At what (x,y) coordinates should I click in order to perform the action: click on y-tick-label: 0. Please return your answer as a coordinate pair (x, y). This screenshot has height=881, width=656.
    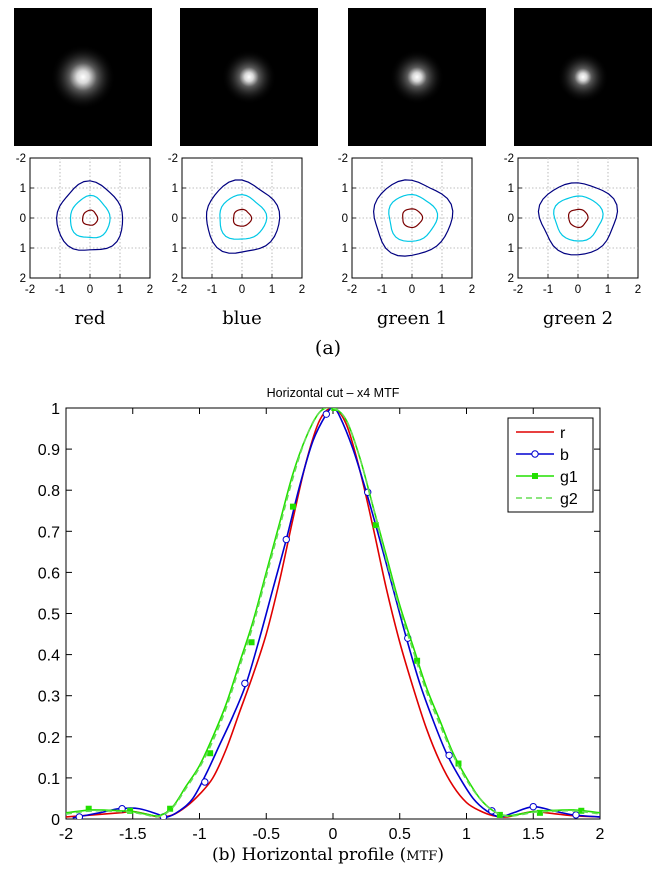
    Looking at the image, I should click on (55, 820).